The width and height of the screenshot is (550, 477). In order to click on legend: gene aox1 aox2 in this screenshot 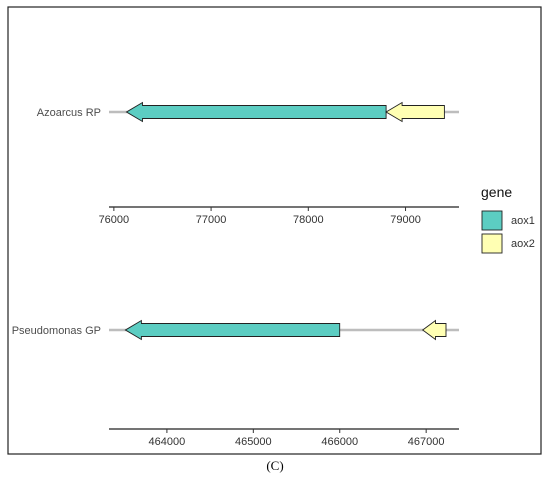, I will do `click(508, 219)`.